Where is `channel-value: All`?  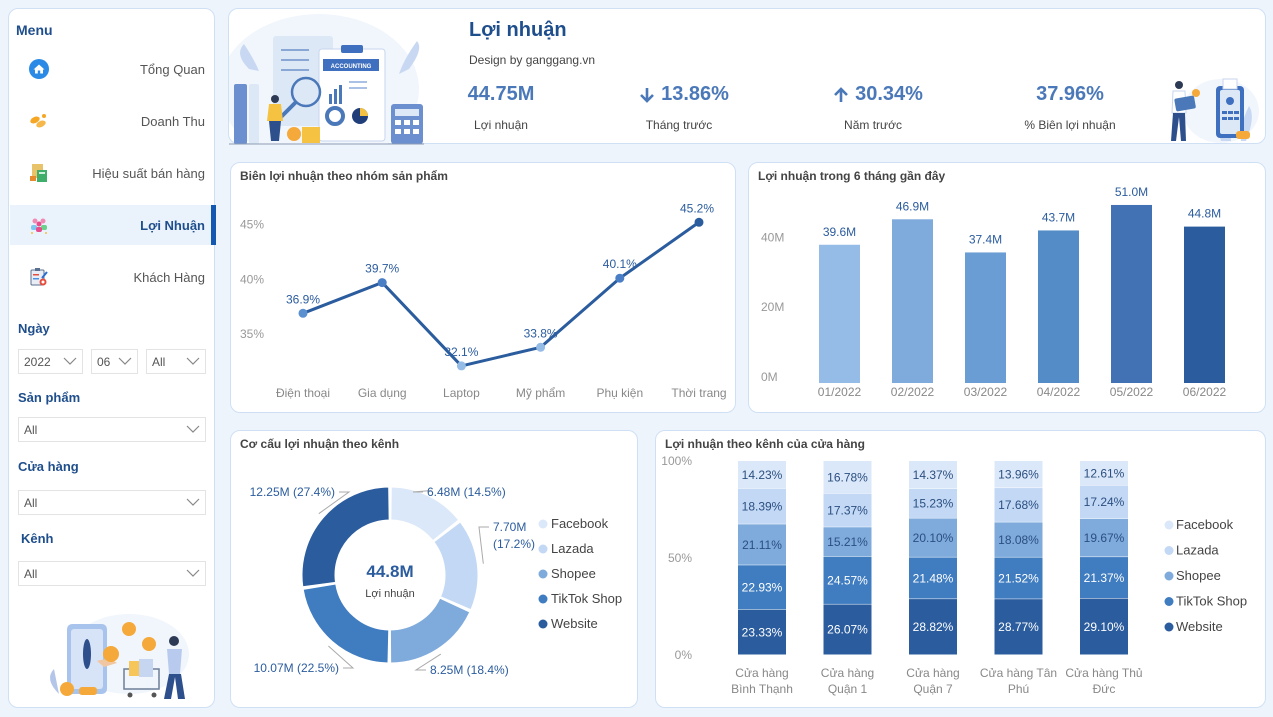 channel-value: All is located at coordinates (31, 573).